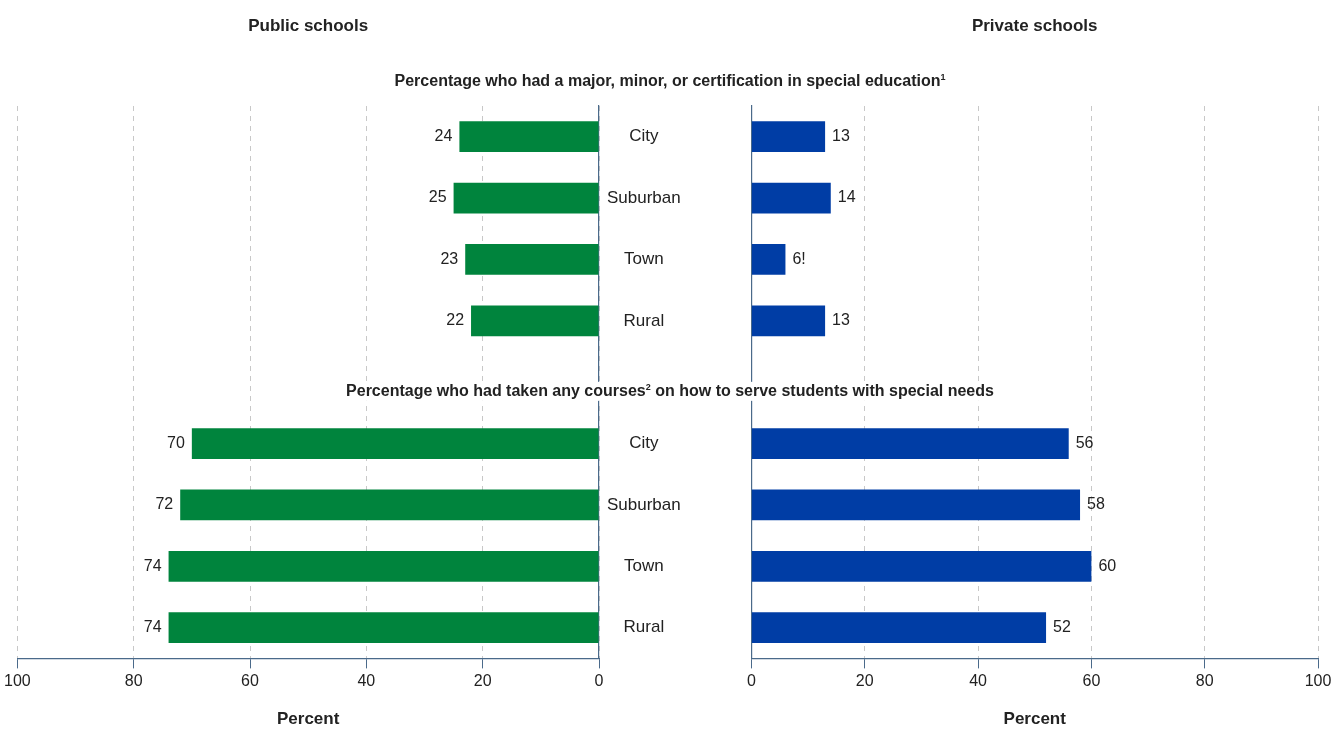 This screenshot has height=740, width=1343. Describe the element at coordinates (1034, 26) in the screenshot. I see `chart-title: Private schools` at that location.